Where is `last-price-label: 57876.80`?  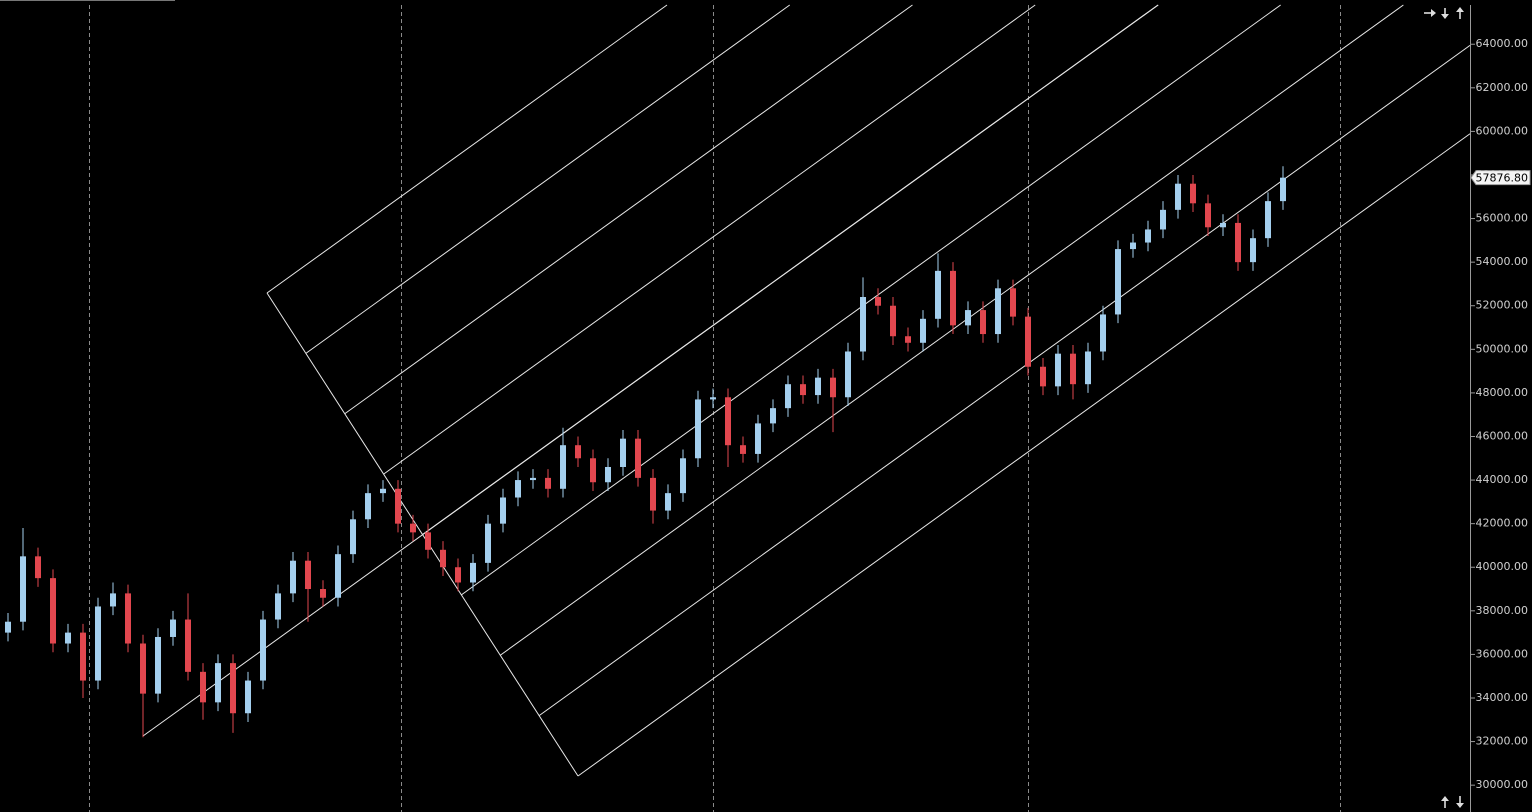 last-price-label: 57876.80 is located at coordinates (1502, 178).